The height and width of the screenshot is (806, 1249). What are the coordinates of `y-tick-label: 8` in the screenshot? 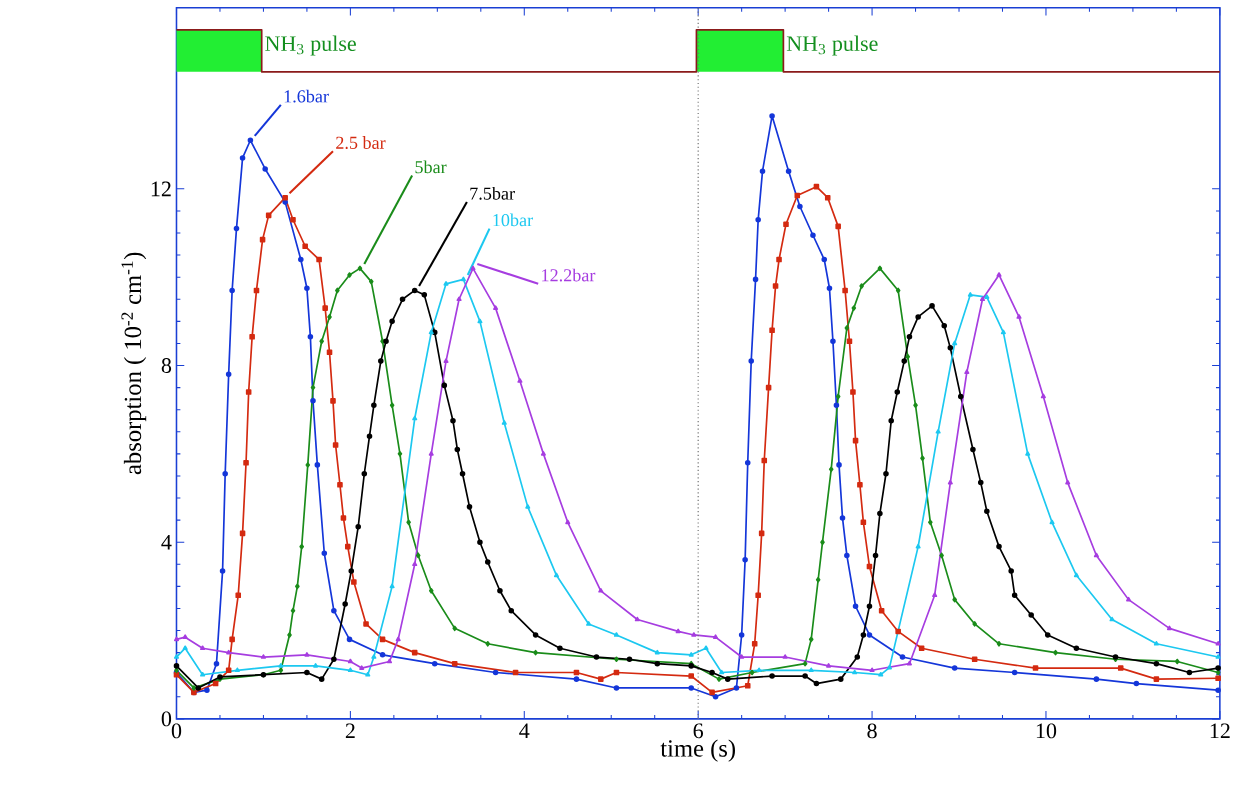 It's located at (166, 365).